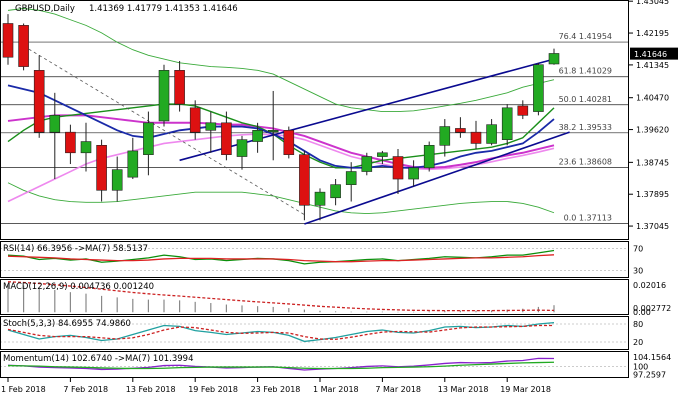 This screenshot has width=700, height=400. Describe the element at coordinates (652, 130) in the screenshot. I see `price-tick-label: 1.39620` at that location.